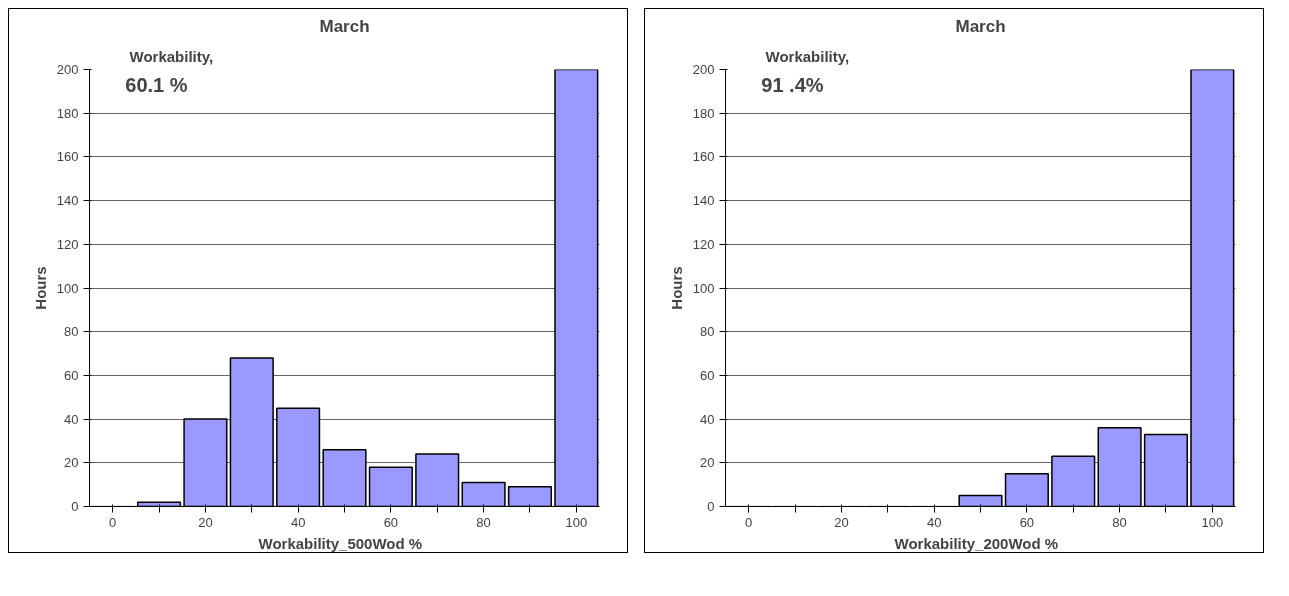 The height and width of the screenshot is (596, 1289). I want to click on annotation: 60.1 %, so click(156, 85).